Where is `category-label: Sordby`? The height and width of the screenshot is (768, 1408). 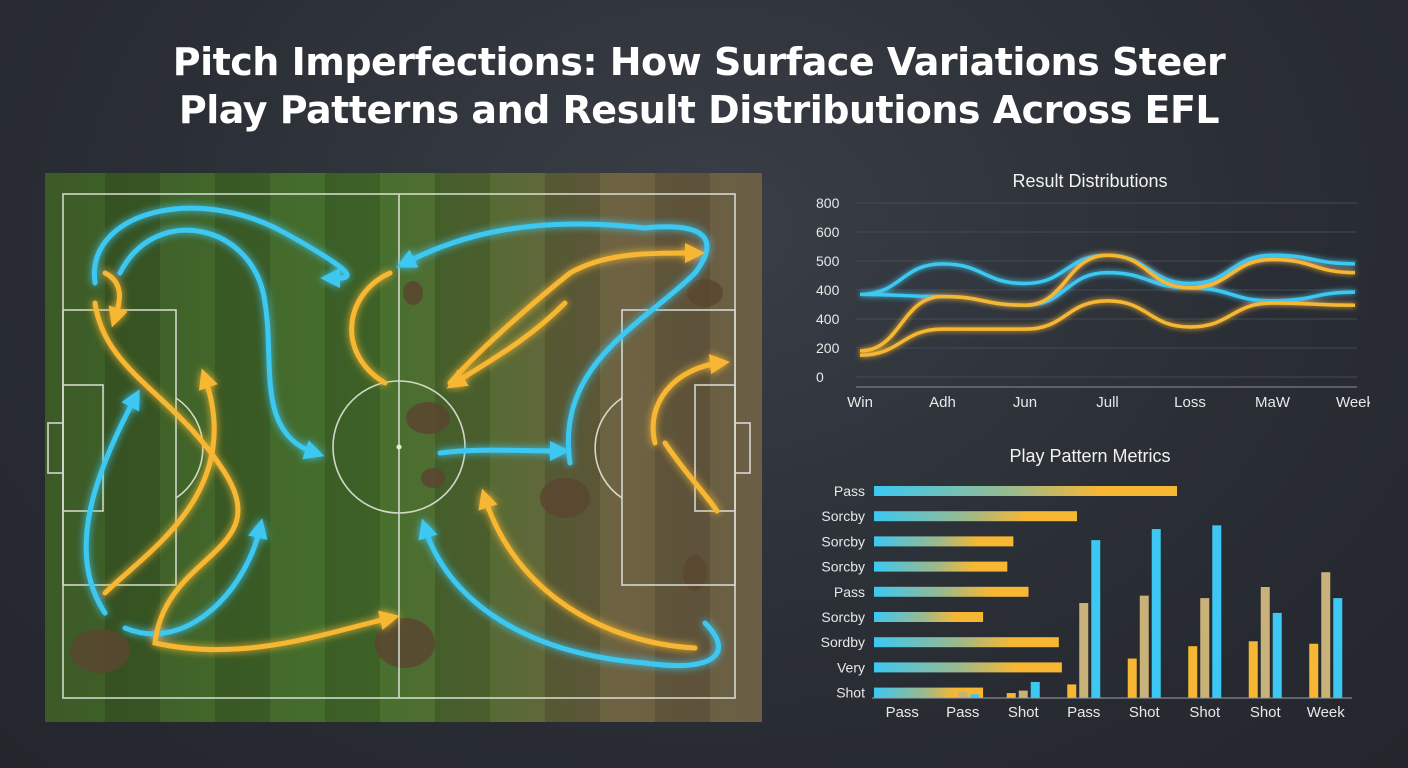 category-label: Sordby is located at coordinates (843, 642).